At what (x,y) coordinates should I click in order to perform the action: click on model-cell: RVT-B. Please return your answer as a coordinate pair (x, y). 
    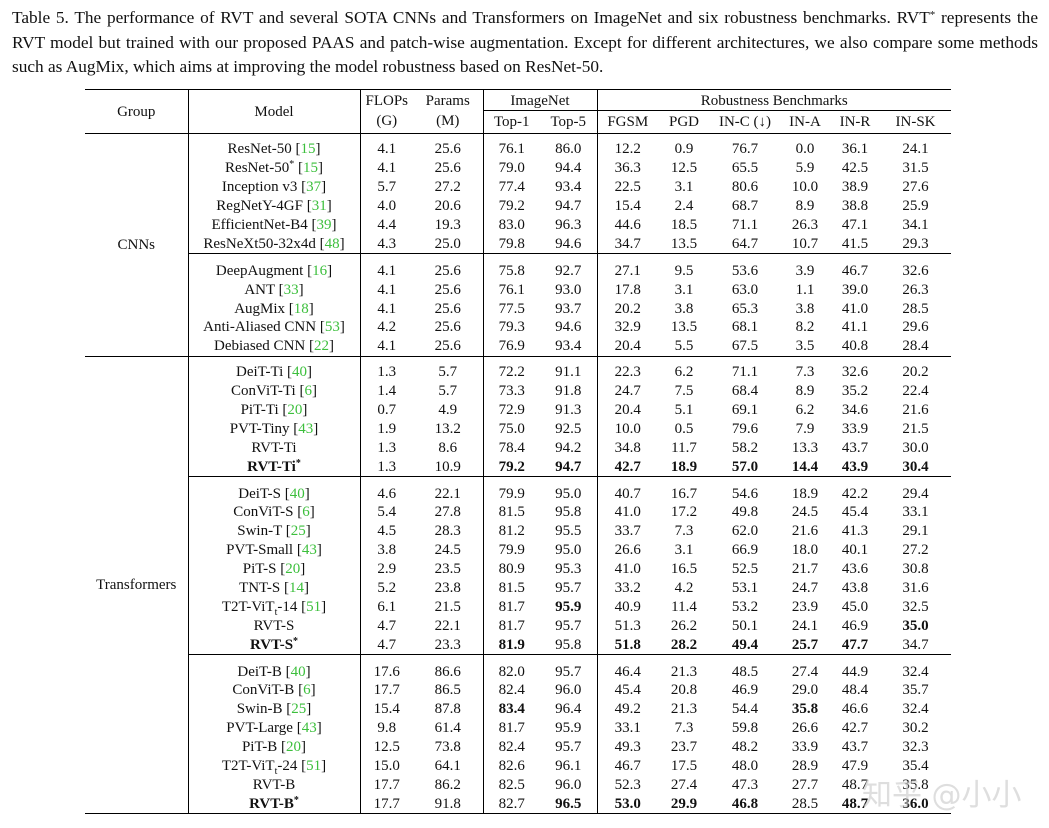
    Looking at the image, I should click on (274, 785).